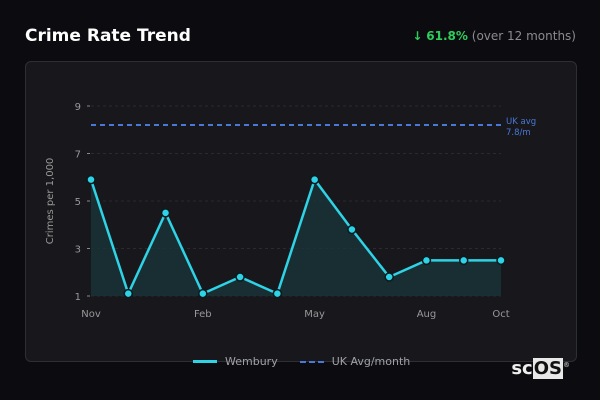 This screenshot has height=400, width=600. Describe the element at coordinates (314, 314) in the screenshot. I see `x-tick-label: May` at that location.